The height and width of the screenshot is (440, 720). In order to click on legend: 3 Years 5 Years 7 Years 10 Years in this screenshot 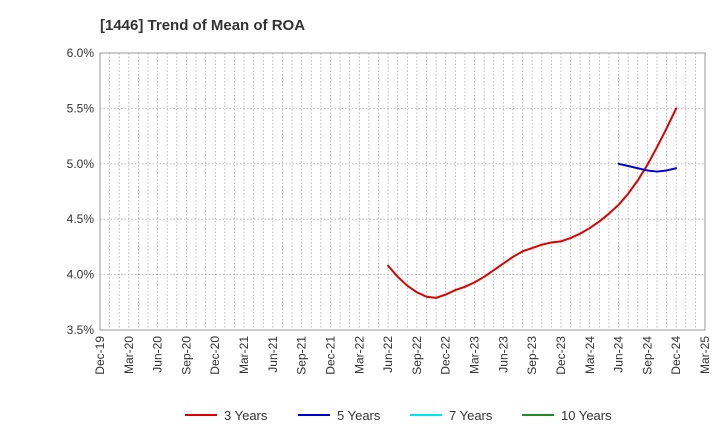, I will do `click(398, 415)`.